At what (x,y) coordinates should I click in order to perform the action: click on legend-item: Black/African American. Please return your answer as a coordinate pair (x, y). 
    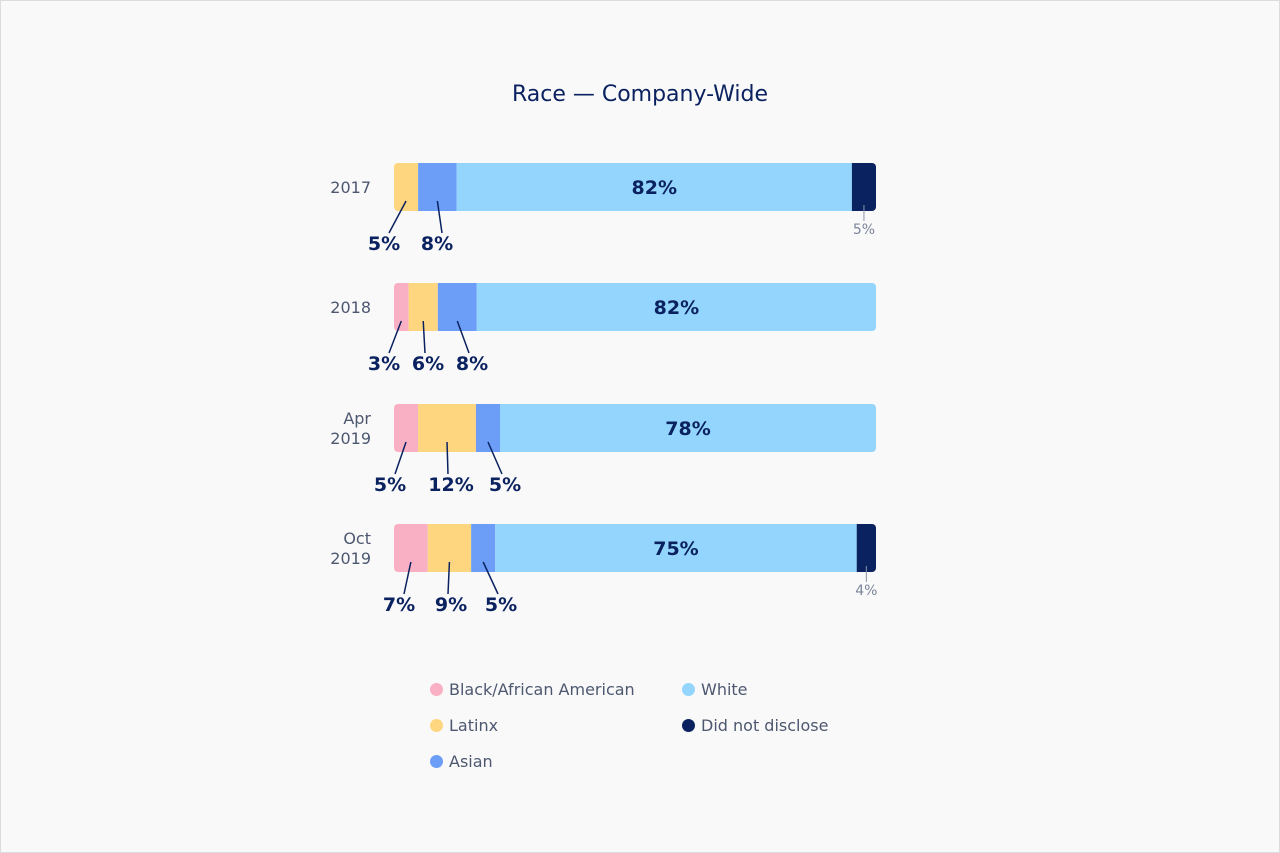
    Looking at the image, I should click on (532, 689).